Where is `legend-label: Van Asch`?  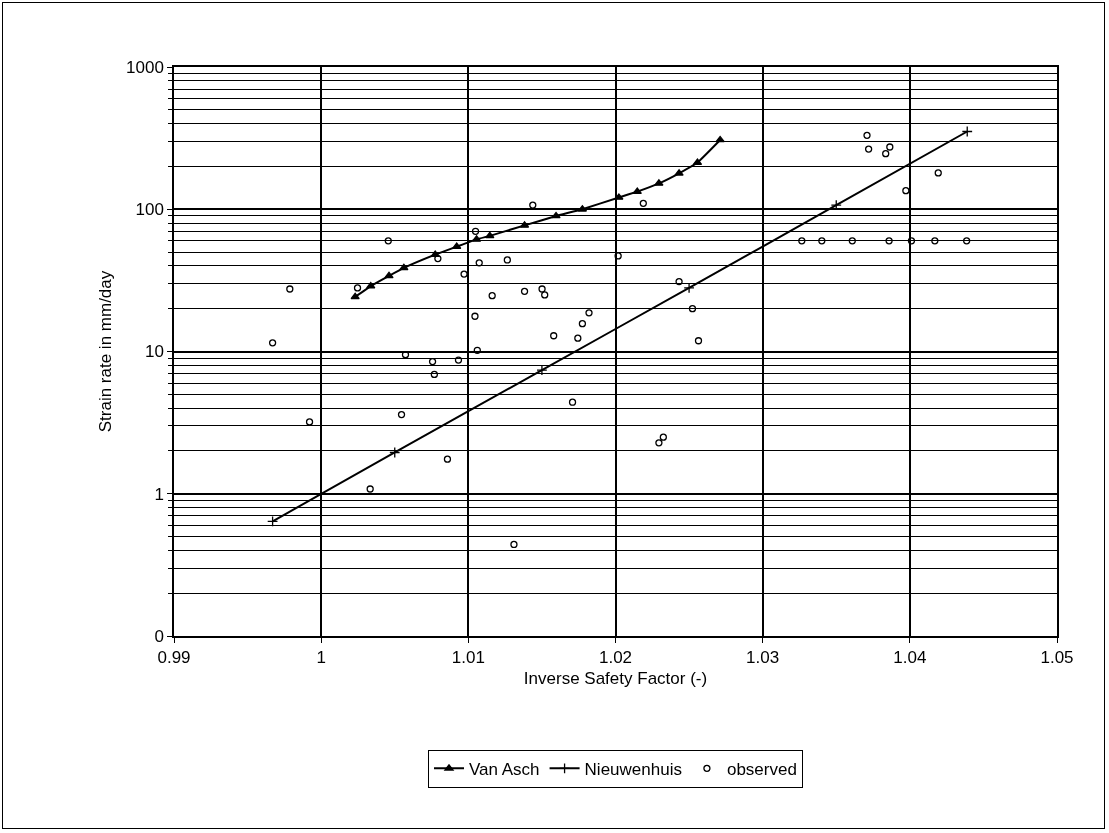
legend-label: Van Asch is located at coordinates (504, 769).